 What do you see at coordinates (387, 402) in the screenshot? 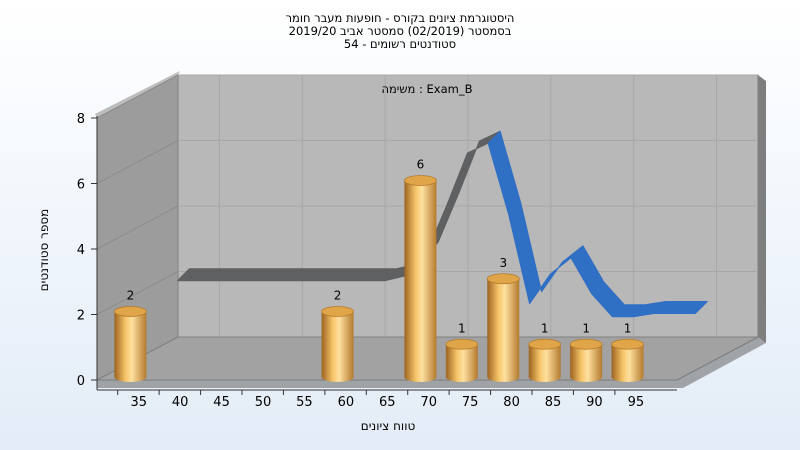
I see `x-tick-label: 65` at bounding box center [387, 402].